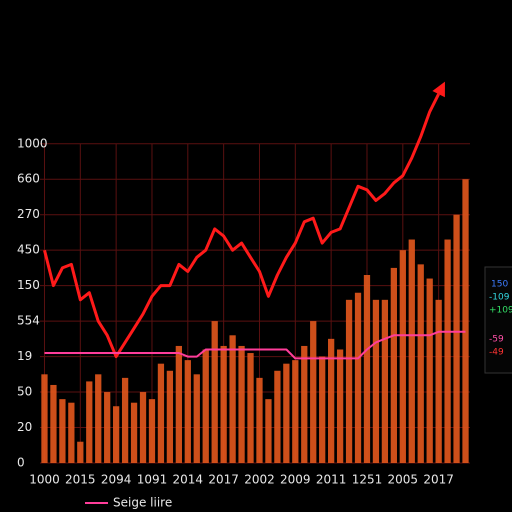  I want to click on legend-label: Seige liire, so click(142, 503).